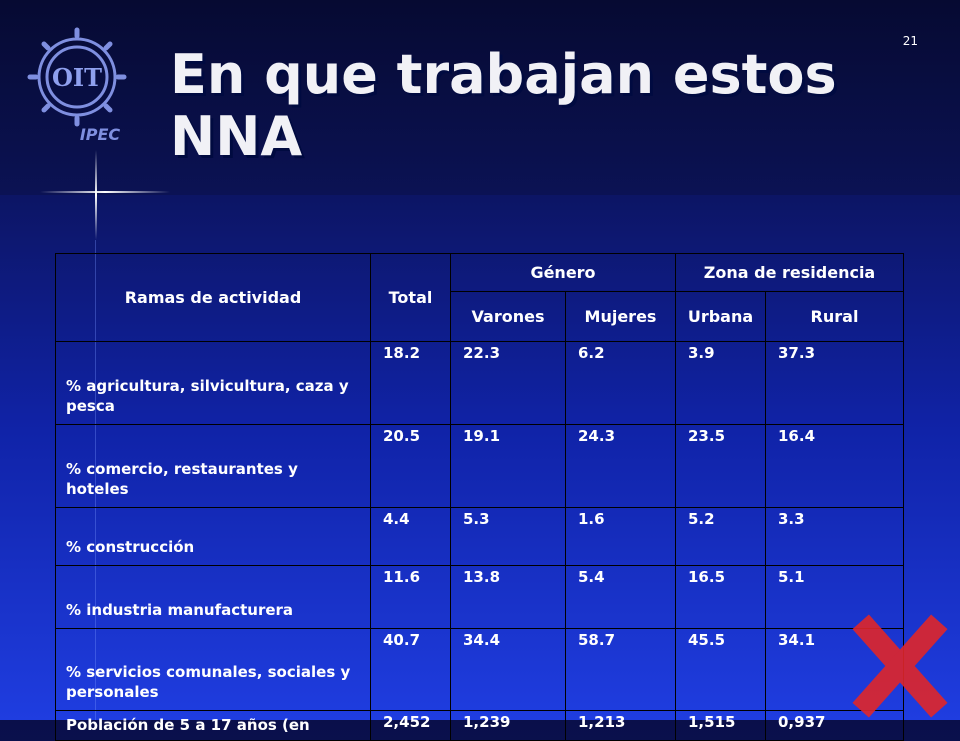 This screenshot has height=741, width=960. I want to click on header-total: Total, so click(410, 297).